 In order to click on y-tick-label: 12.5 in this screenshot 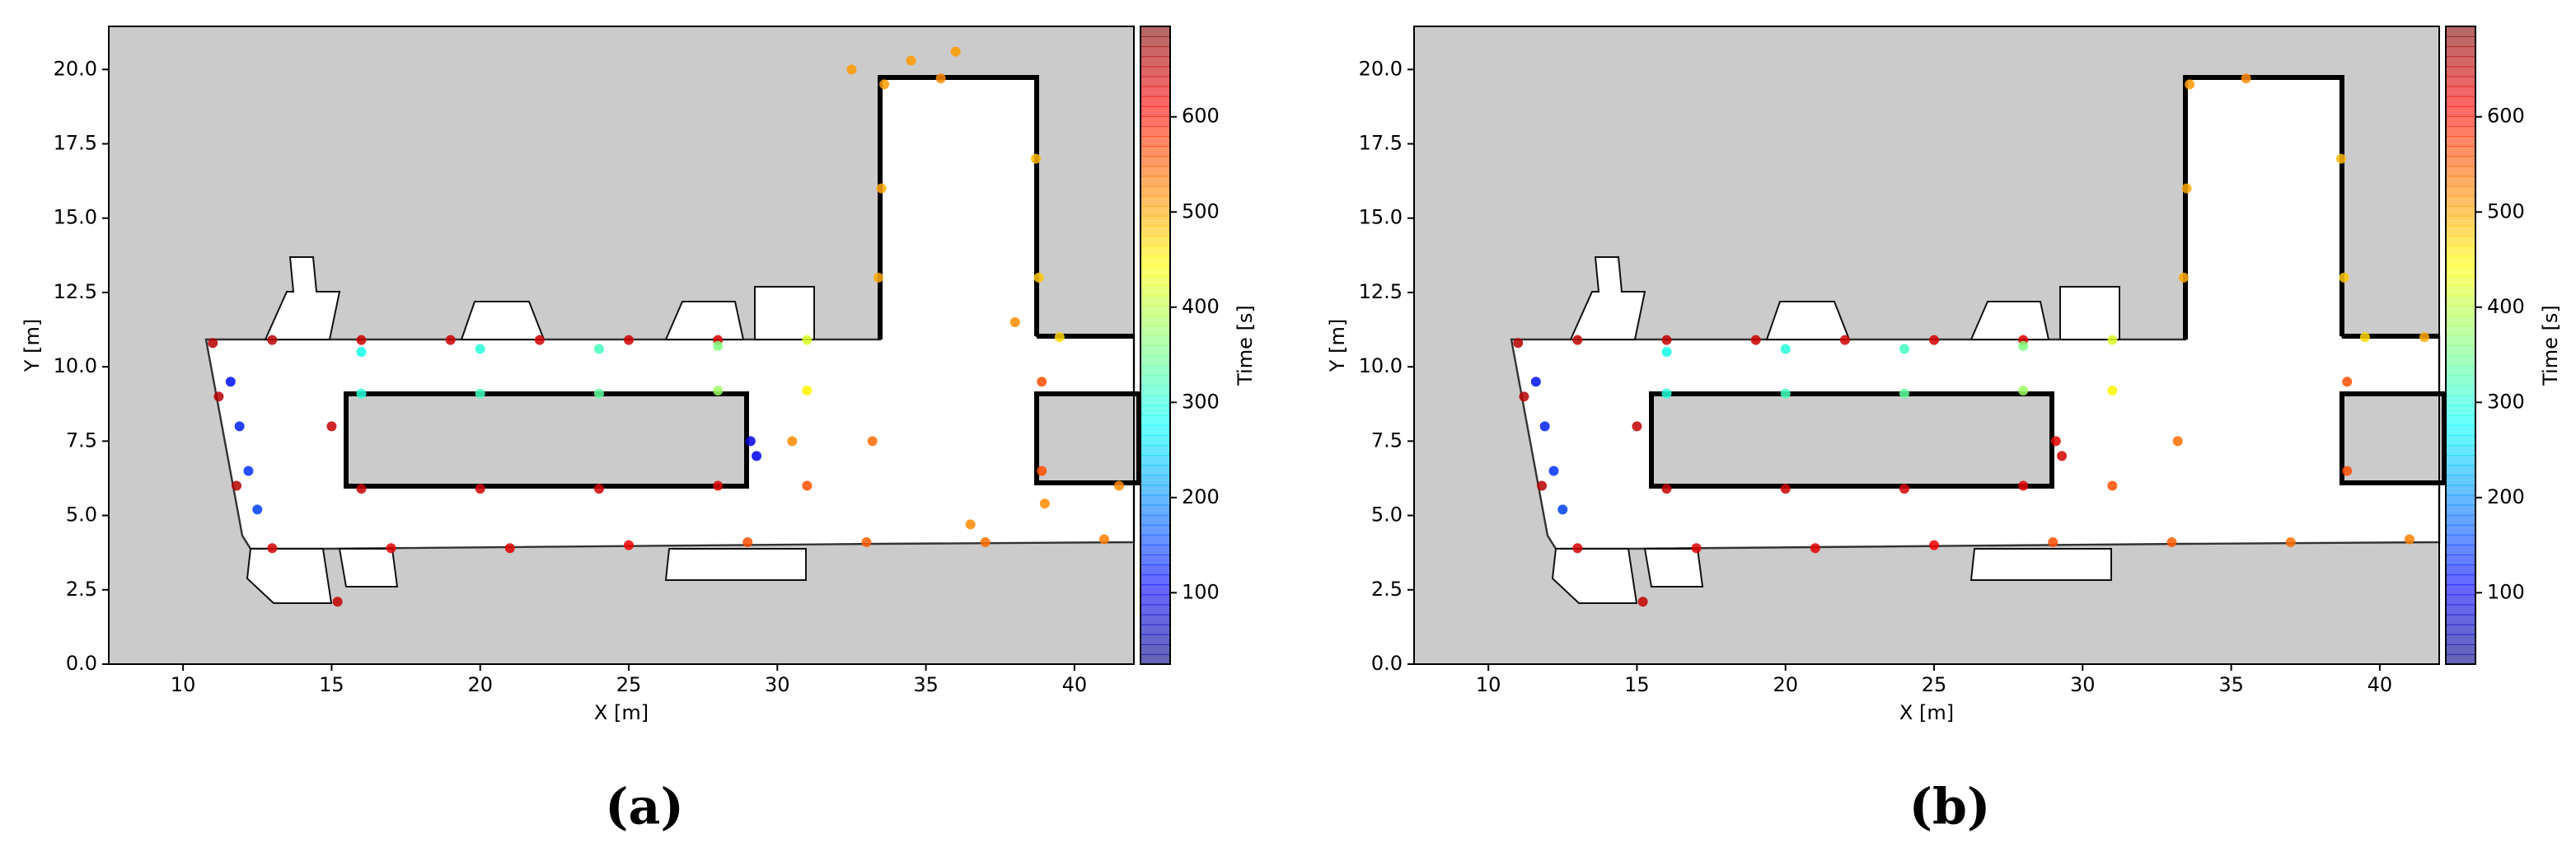, I will do `click(1381, 291)`.